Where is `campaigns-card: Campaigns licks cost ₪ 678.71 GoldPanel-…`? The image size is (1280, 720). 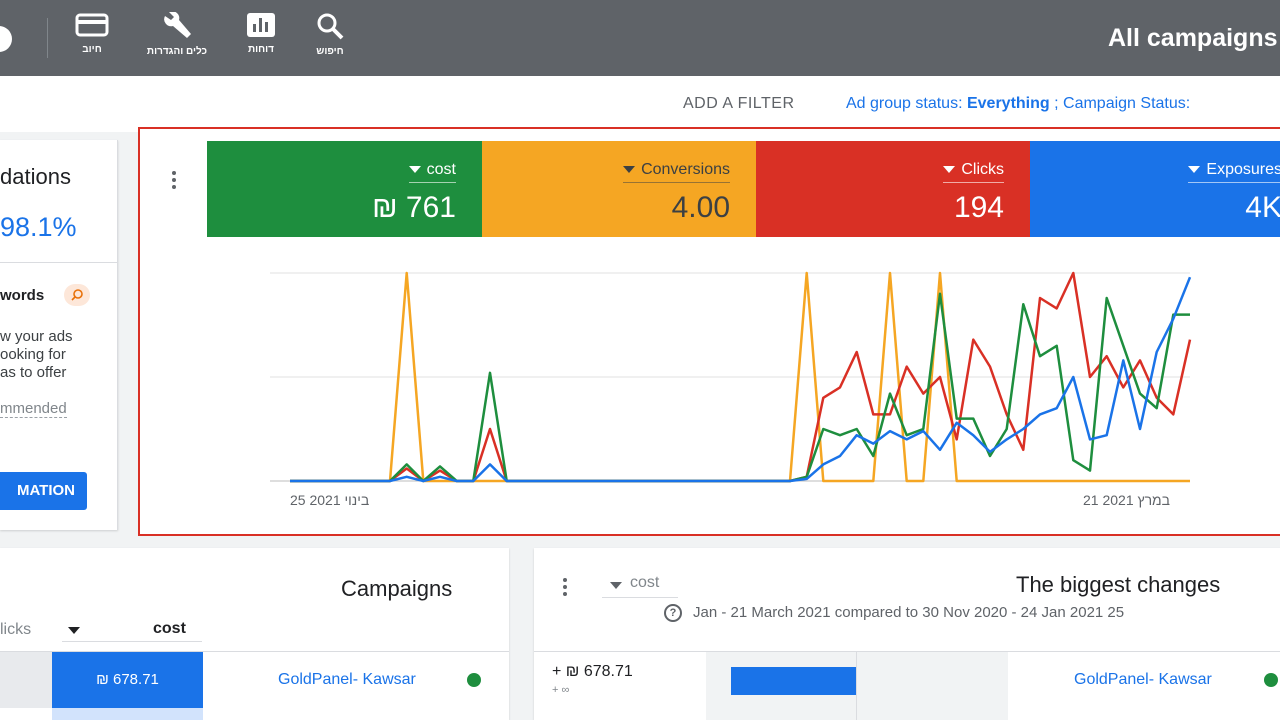 campaigns-card: Campaigns licks cost ₪ 678.71 GoldPanel-… is located at coordinates (254, 634).